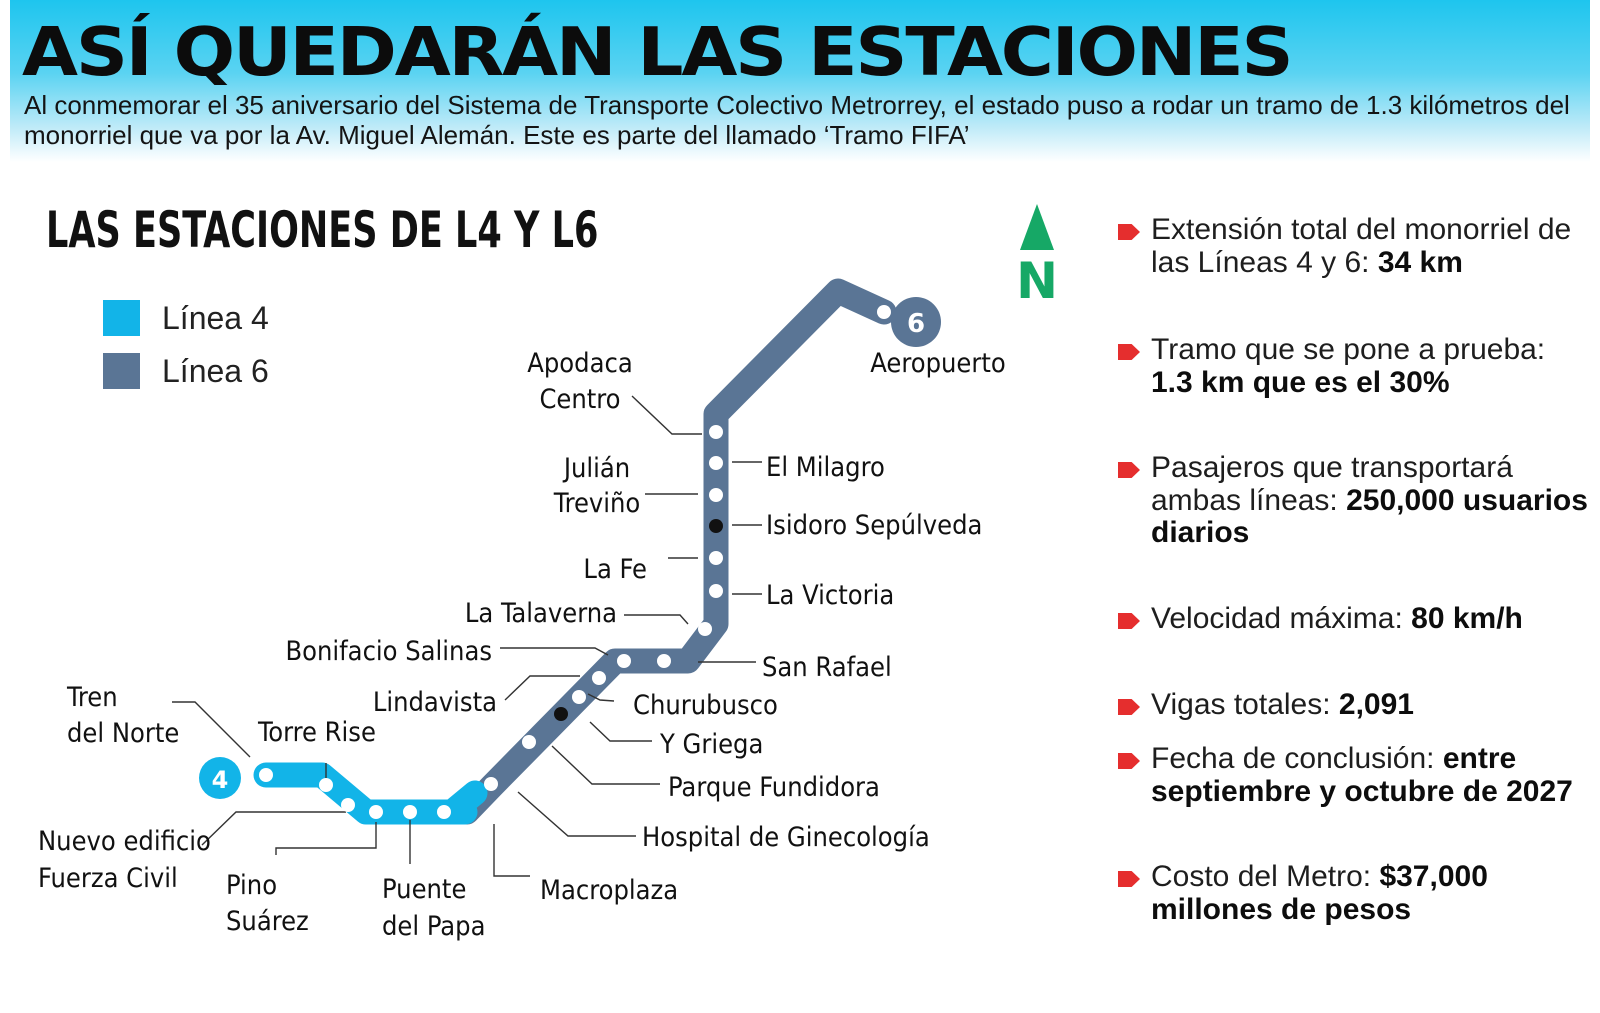  Describe the element at coordinates (884, 312) in the screenshot. I see `station-dot-aeropuerto` at that location.